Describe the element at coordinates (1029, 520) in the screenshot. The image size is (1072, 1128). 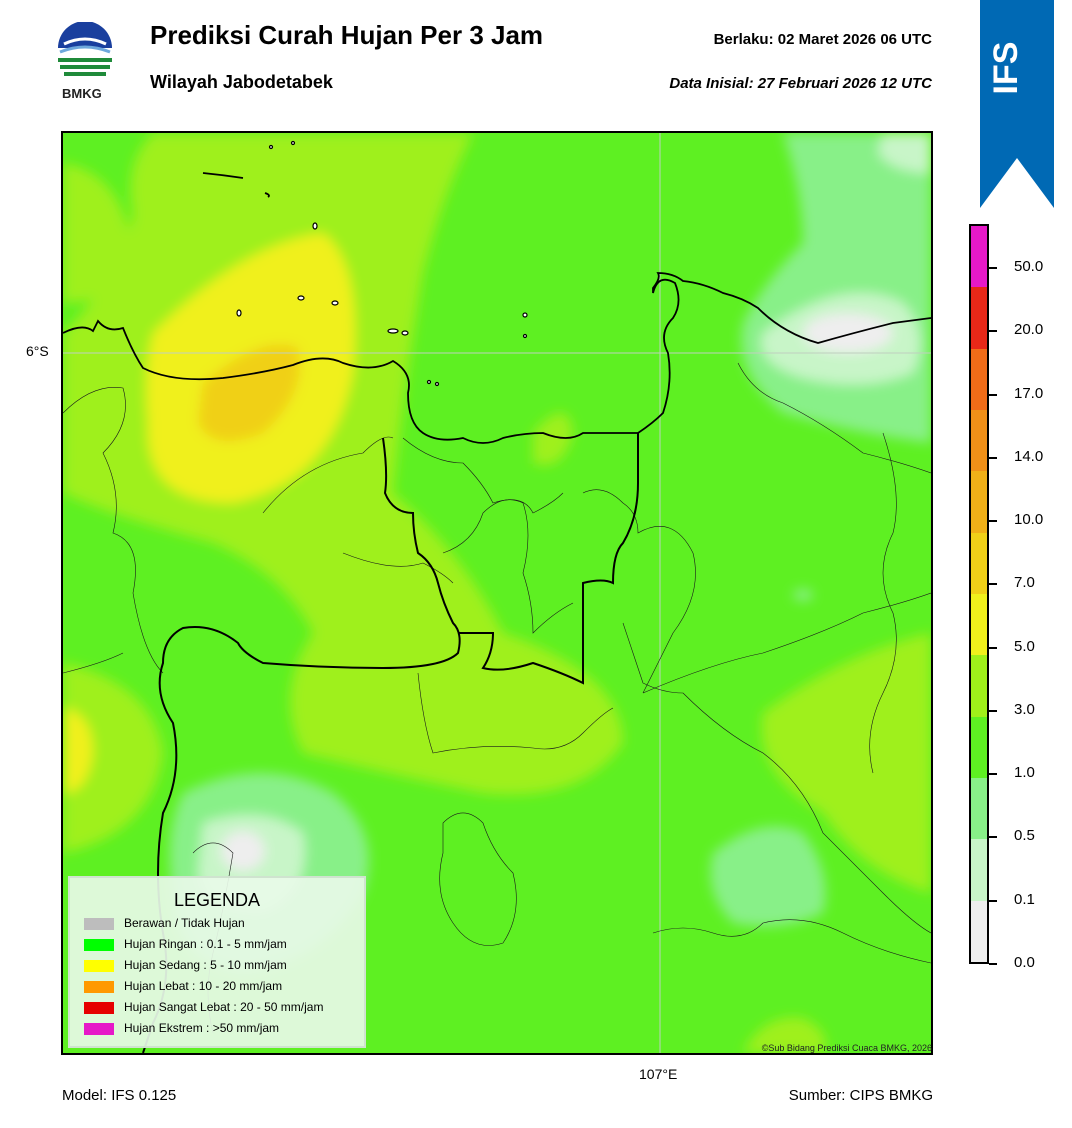
I see `colorbar-tick-label: 10.0` at that location.